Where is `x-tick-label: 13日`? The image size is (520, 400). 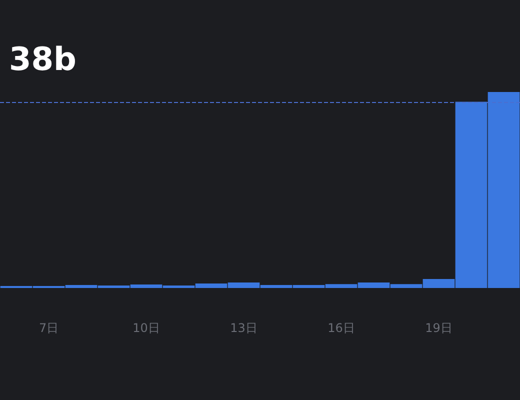
x-tick-label: 13日 is located at coordinates (244, 328).